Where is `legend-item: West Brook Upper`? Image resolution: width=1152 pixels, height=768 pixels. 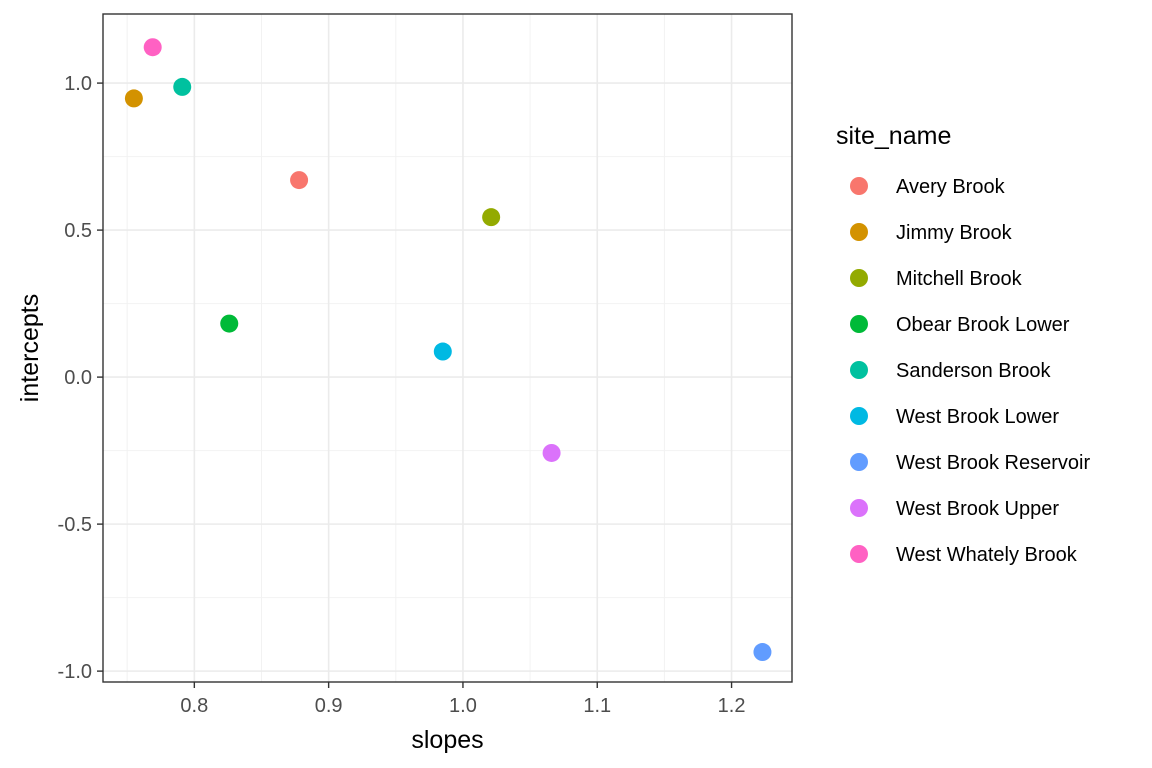 legend-item: West Brook Upper is located at coordinates (954, 509).